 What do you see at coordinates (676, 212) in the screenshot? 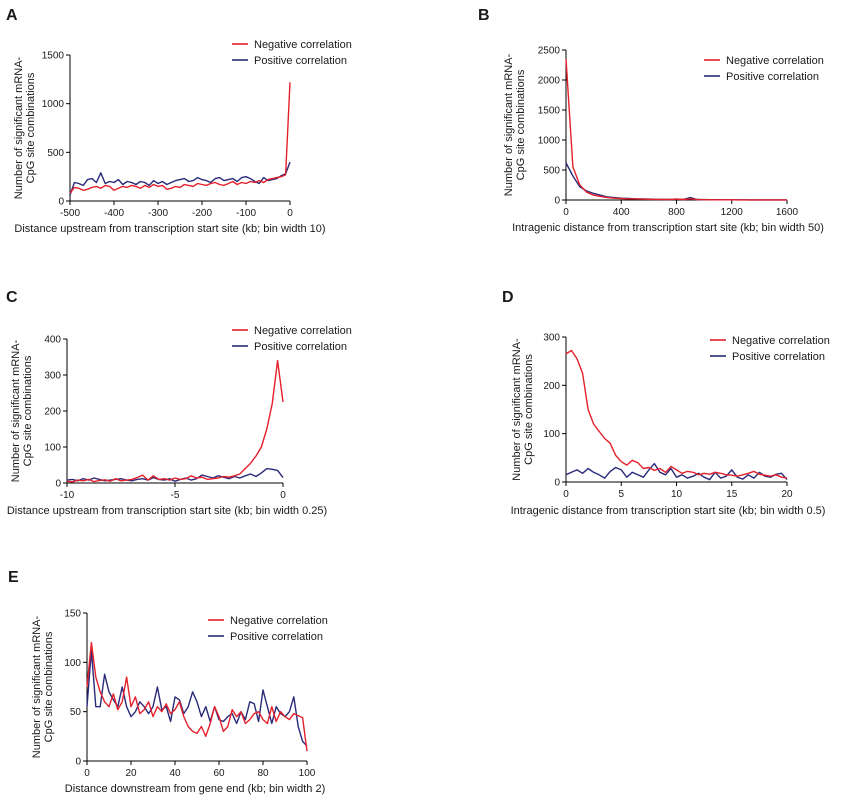
I see `x-tick-label: 800` at bounding box center [676, 212].